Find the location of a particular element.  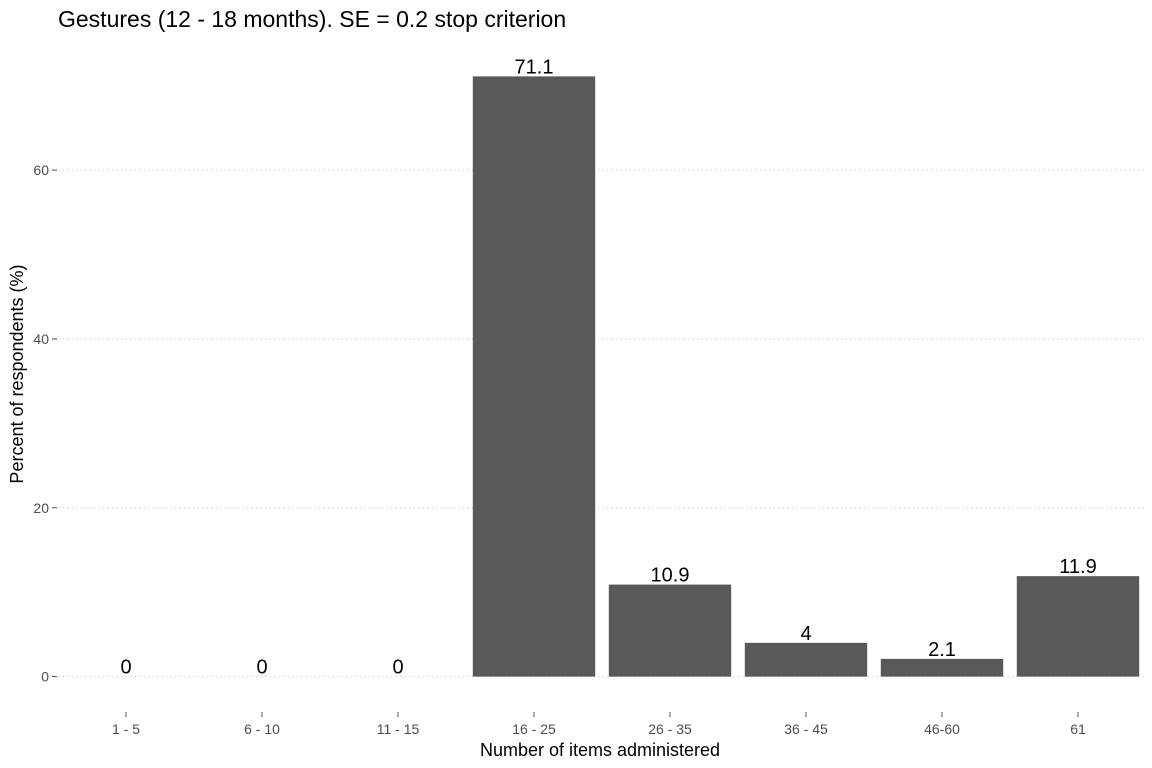

bar-value-label: 4 is located at coordinates (805, 634).